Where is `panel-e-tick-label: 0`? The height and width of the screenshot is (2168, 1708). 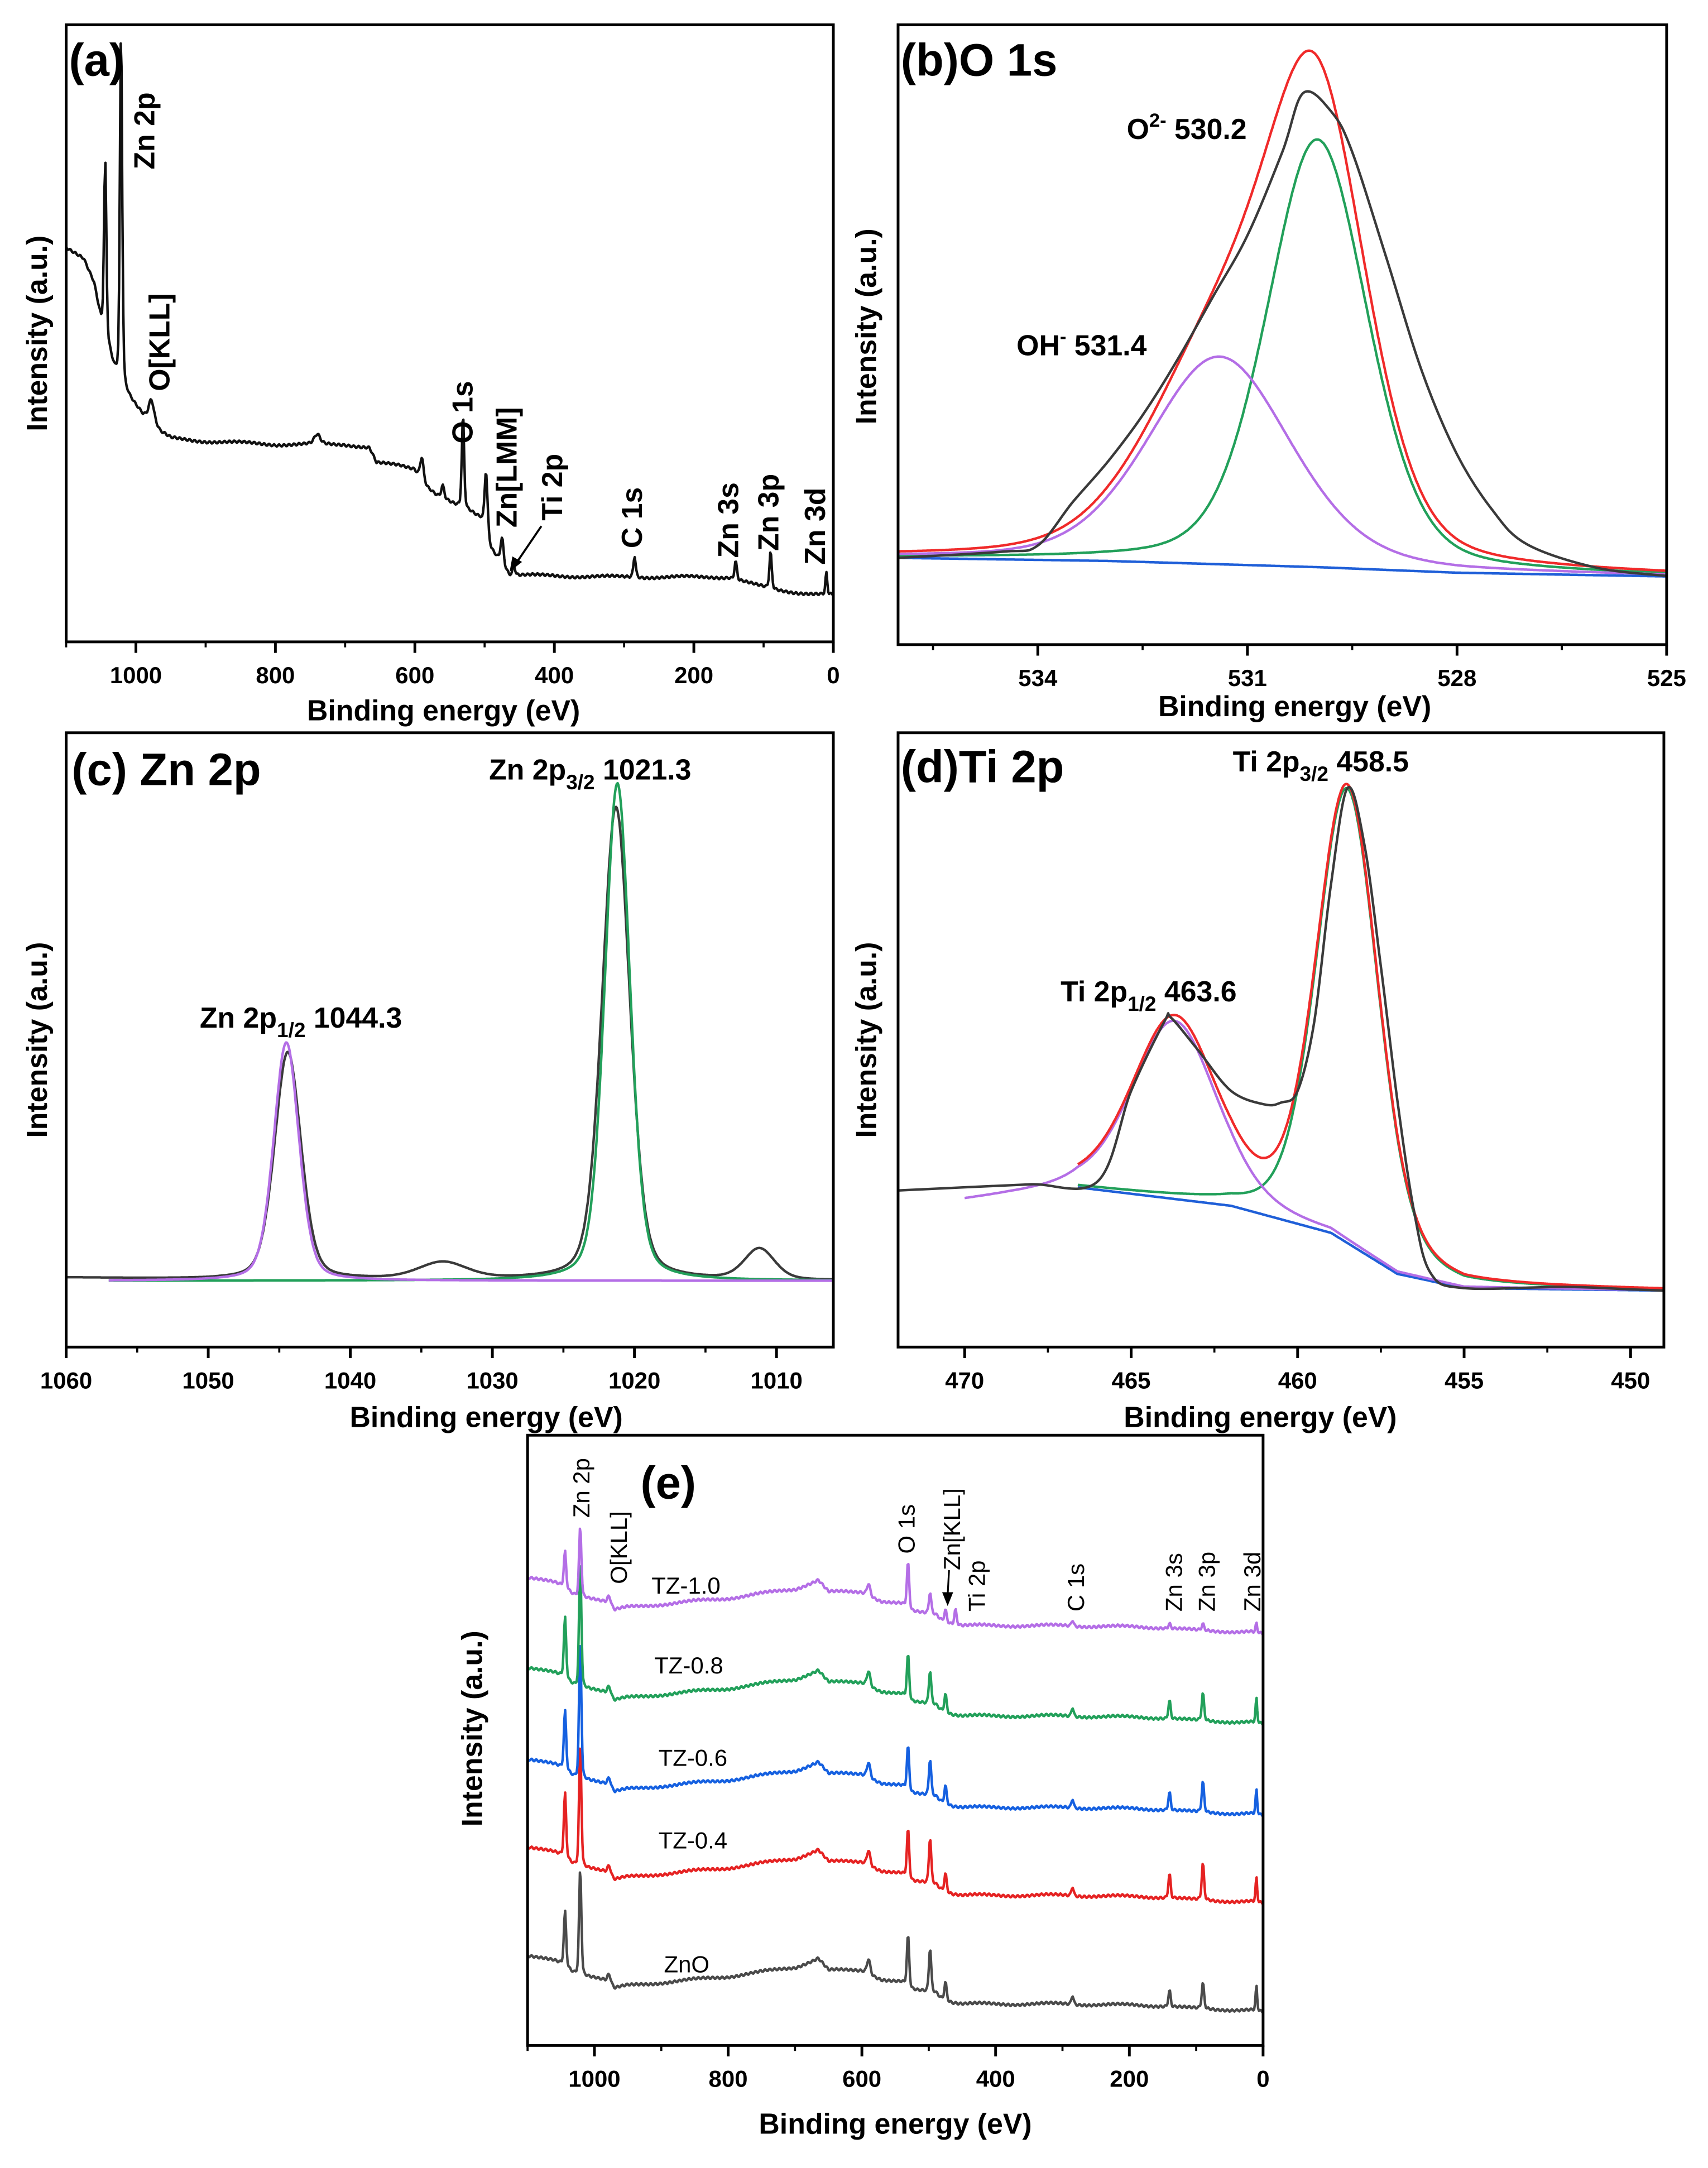
panel-e-tick-label: 0 is located at coordinates (1262, 2078).